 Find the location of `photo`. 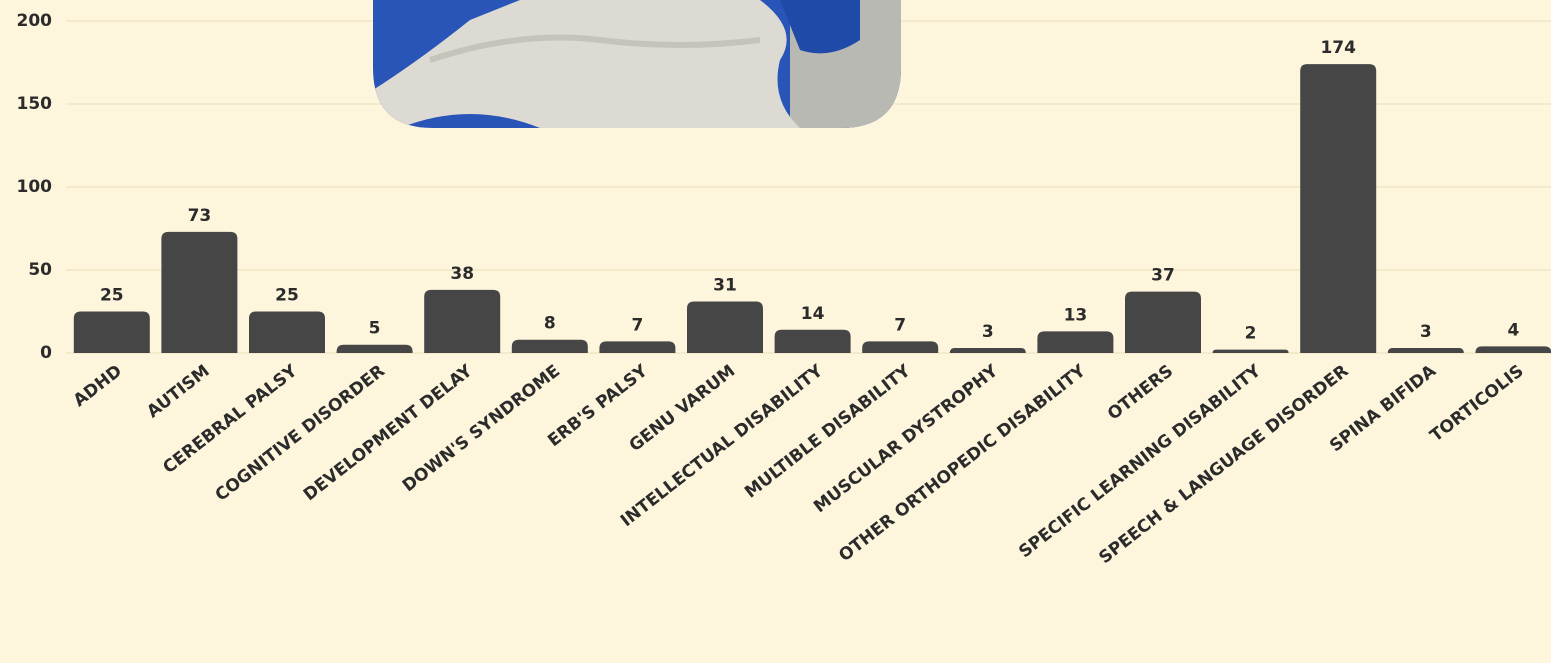

photo is located at coordinates (637, 64).